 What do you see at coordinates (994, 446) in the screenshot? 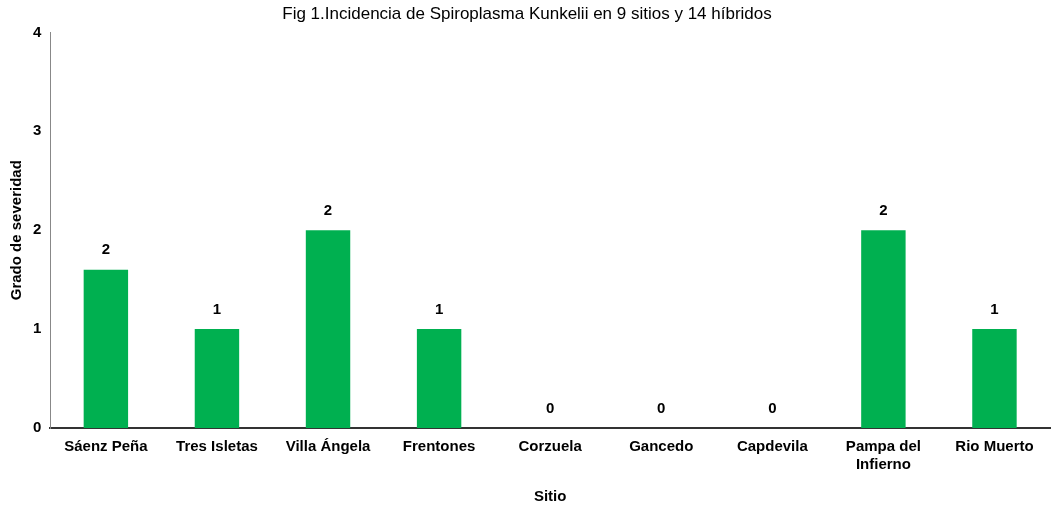
I see `x-tick-label: Rio Muerto` at bounding box center [994, 446].